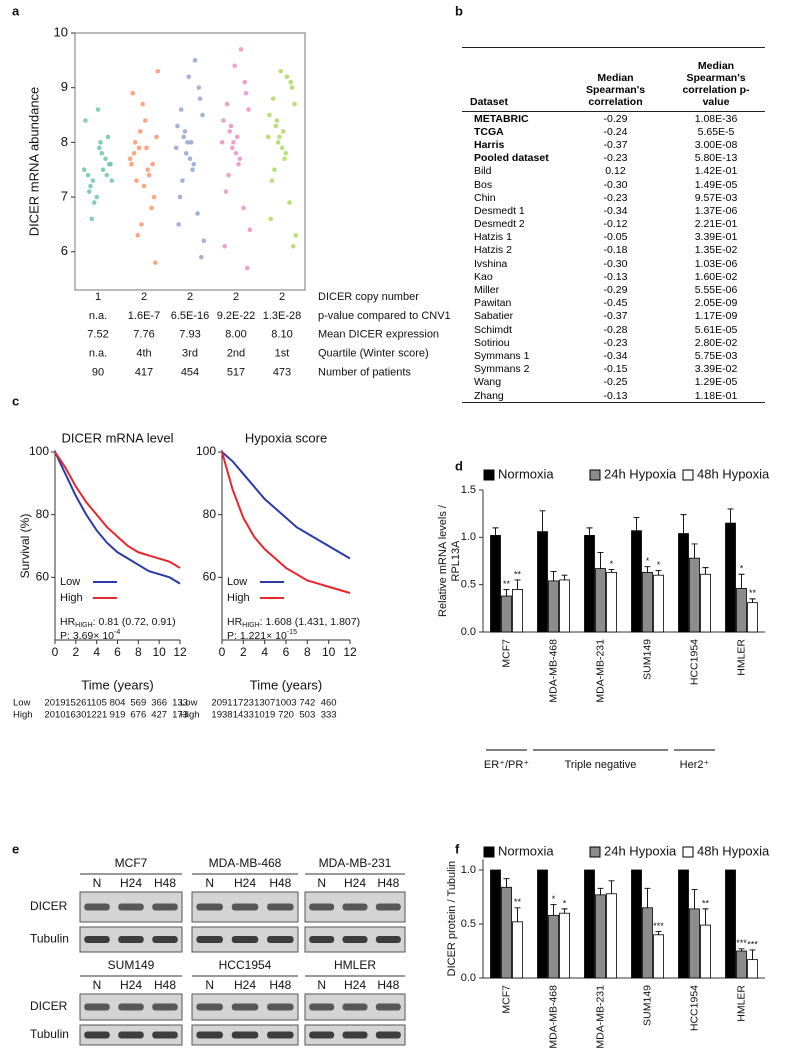 This screenshot has width=791, height=1048. What do you see at coordinates (221, 715) in the screenshot?
I see `risk-count: 1938` at bounding box center [221, 715].